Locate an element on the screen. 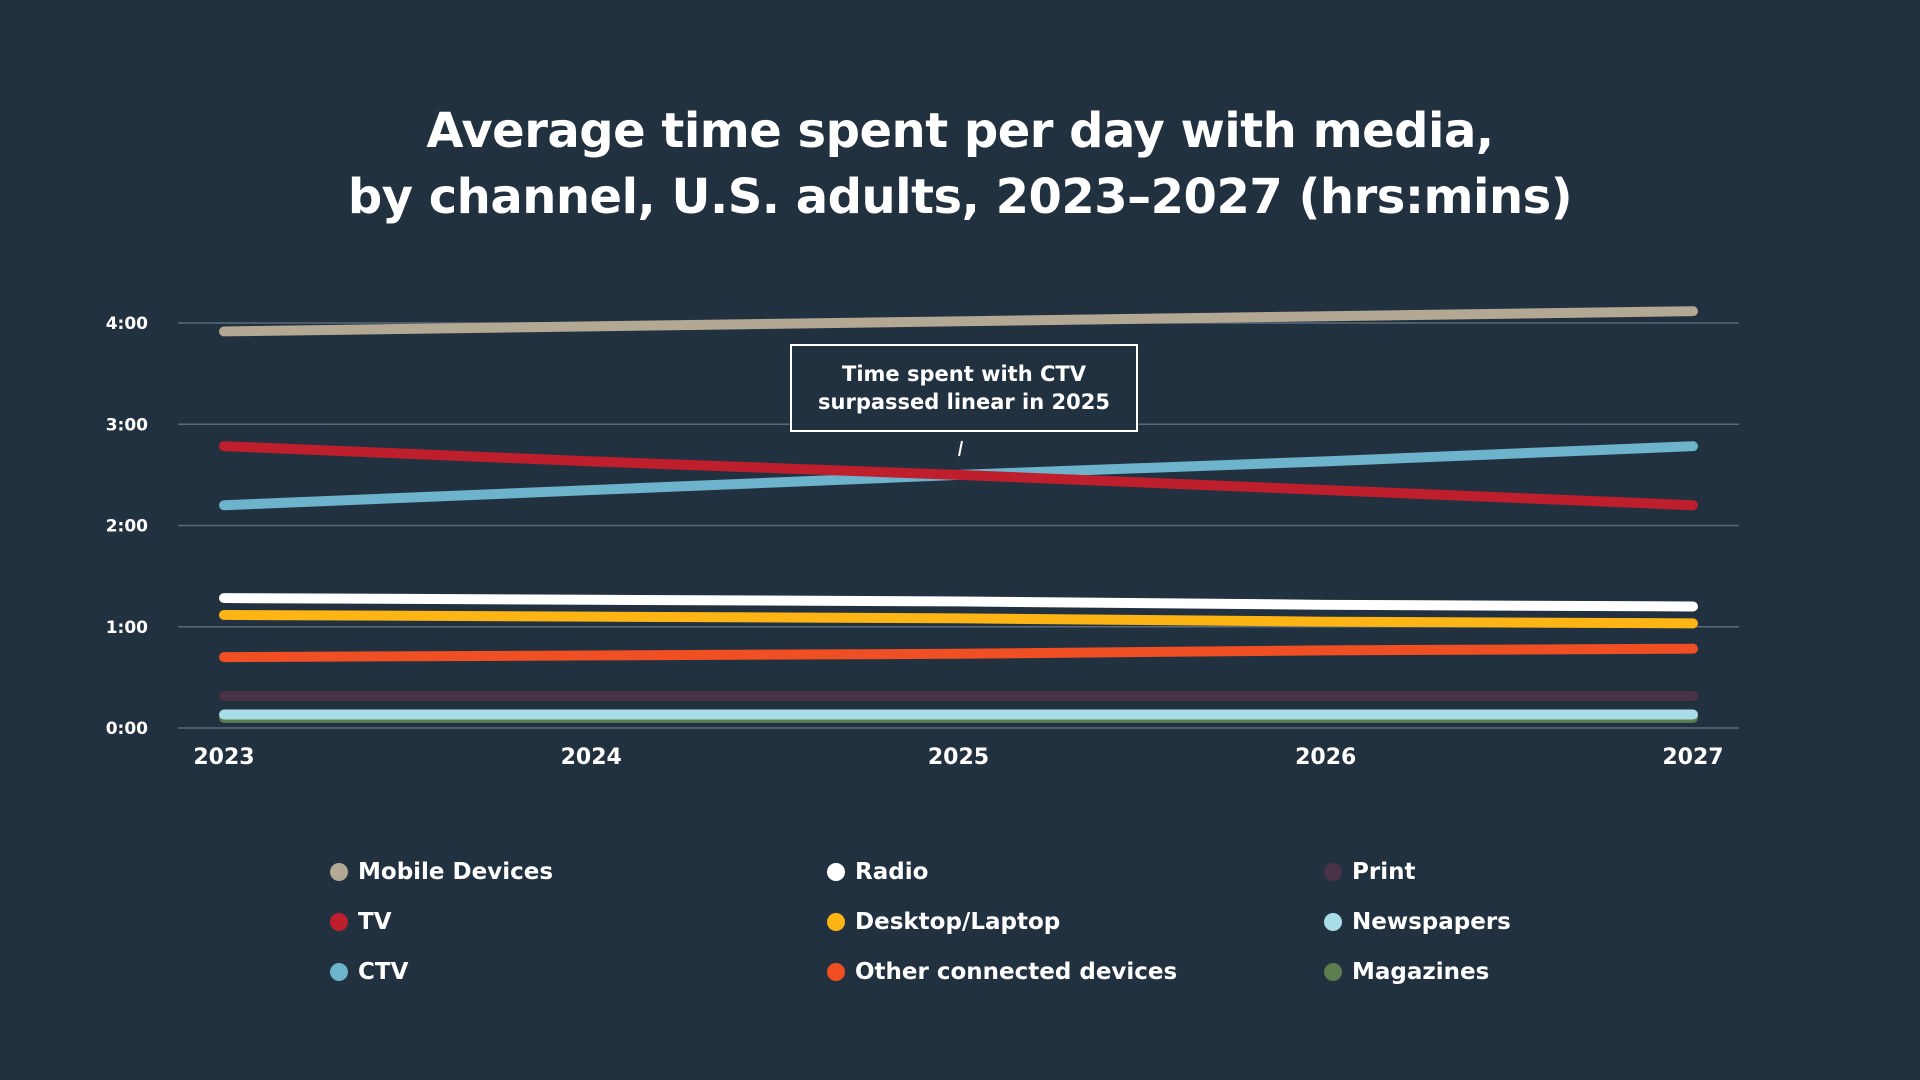 Image resolution: width=1920 pixels, height=1080 pixels. legend-label: Desktop/Laptop is located at coordinates (958, 922).